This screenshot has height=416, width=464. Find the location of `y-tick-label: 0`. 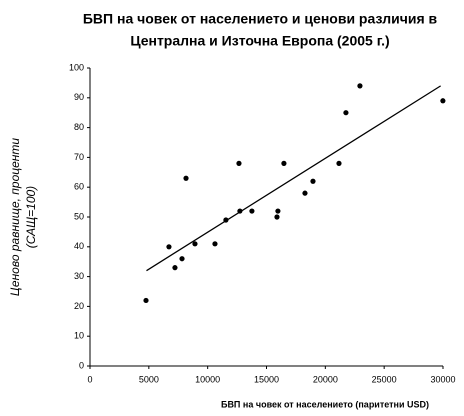

y-tick-label: 0 is located at coordinates (81, 365).